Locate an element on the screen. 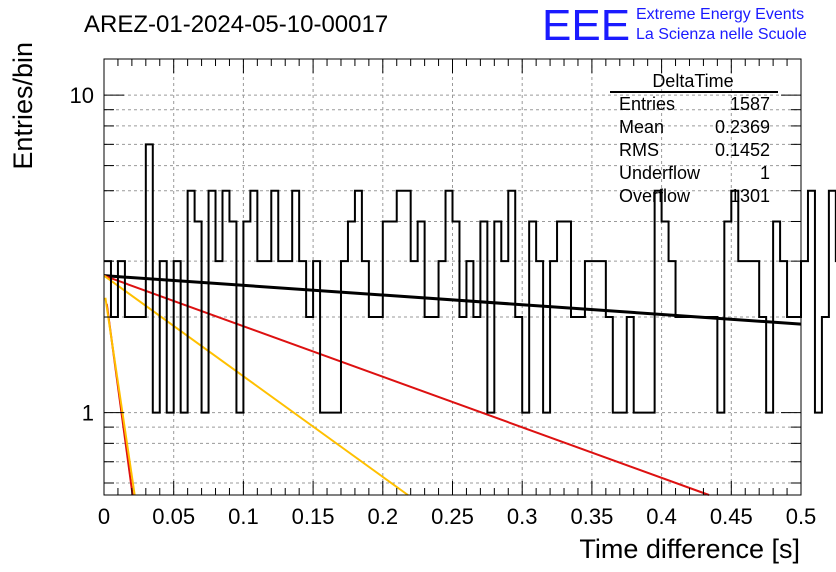 The width and height of the screenshot is (836, 572). stats-row-label: Entries is located at coordinates (647, 104).